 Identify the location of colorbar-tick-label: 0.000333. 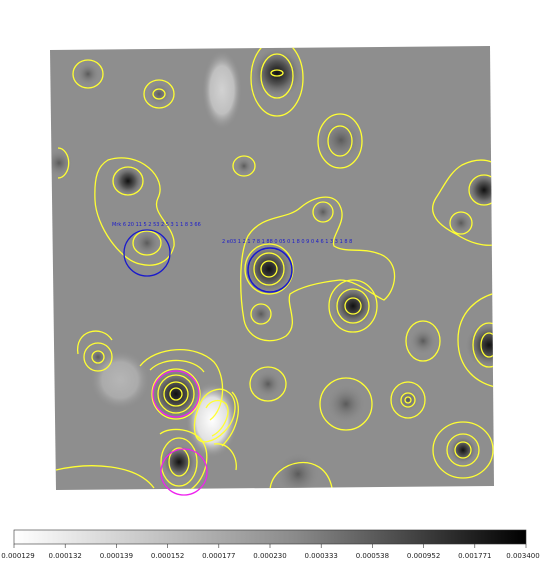
(320, 556).